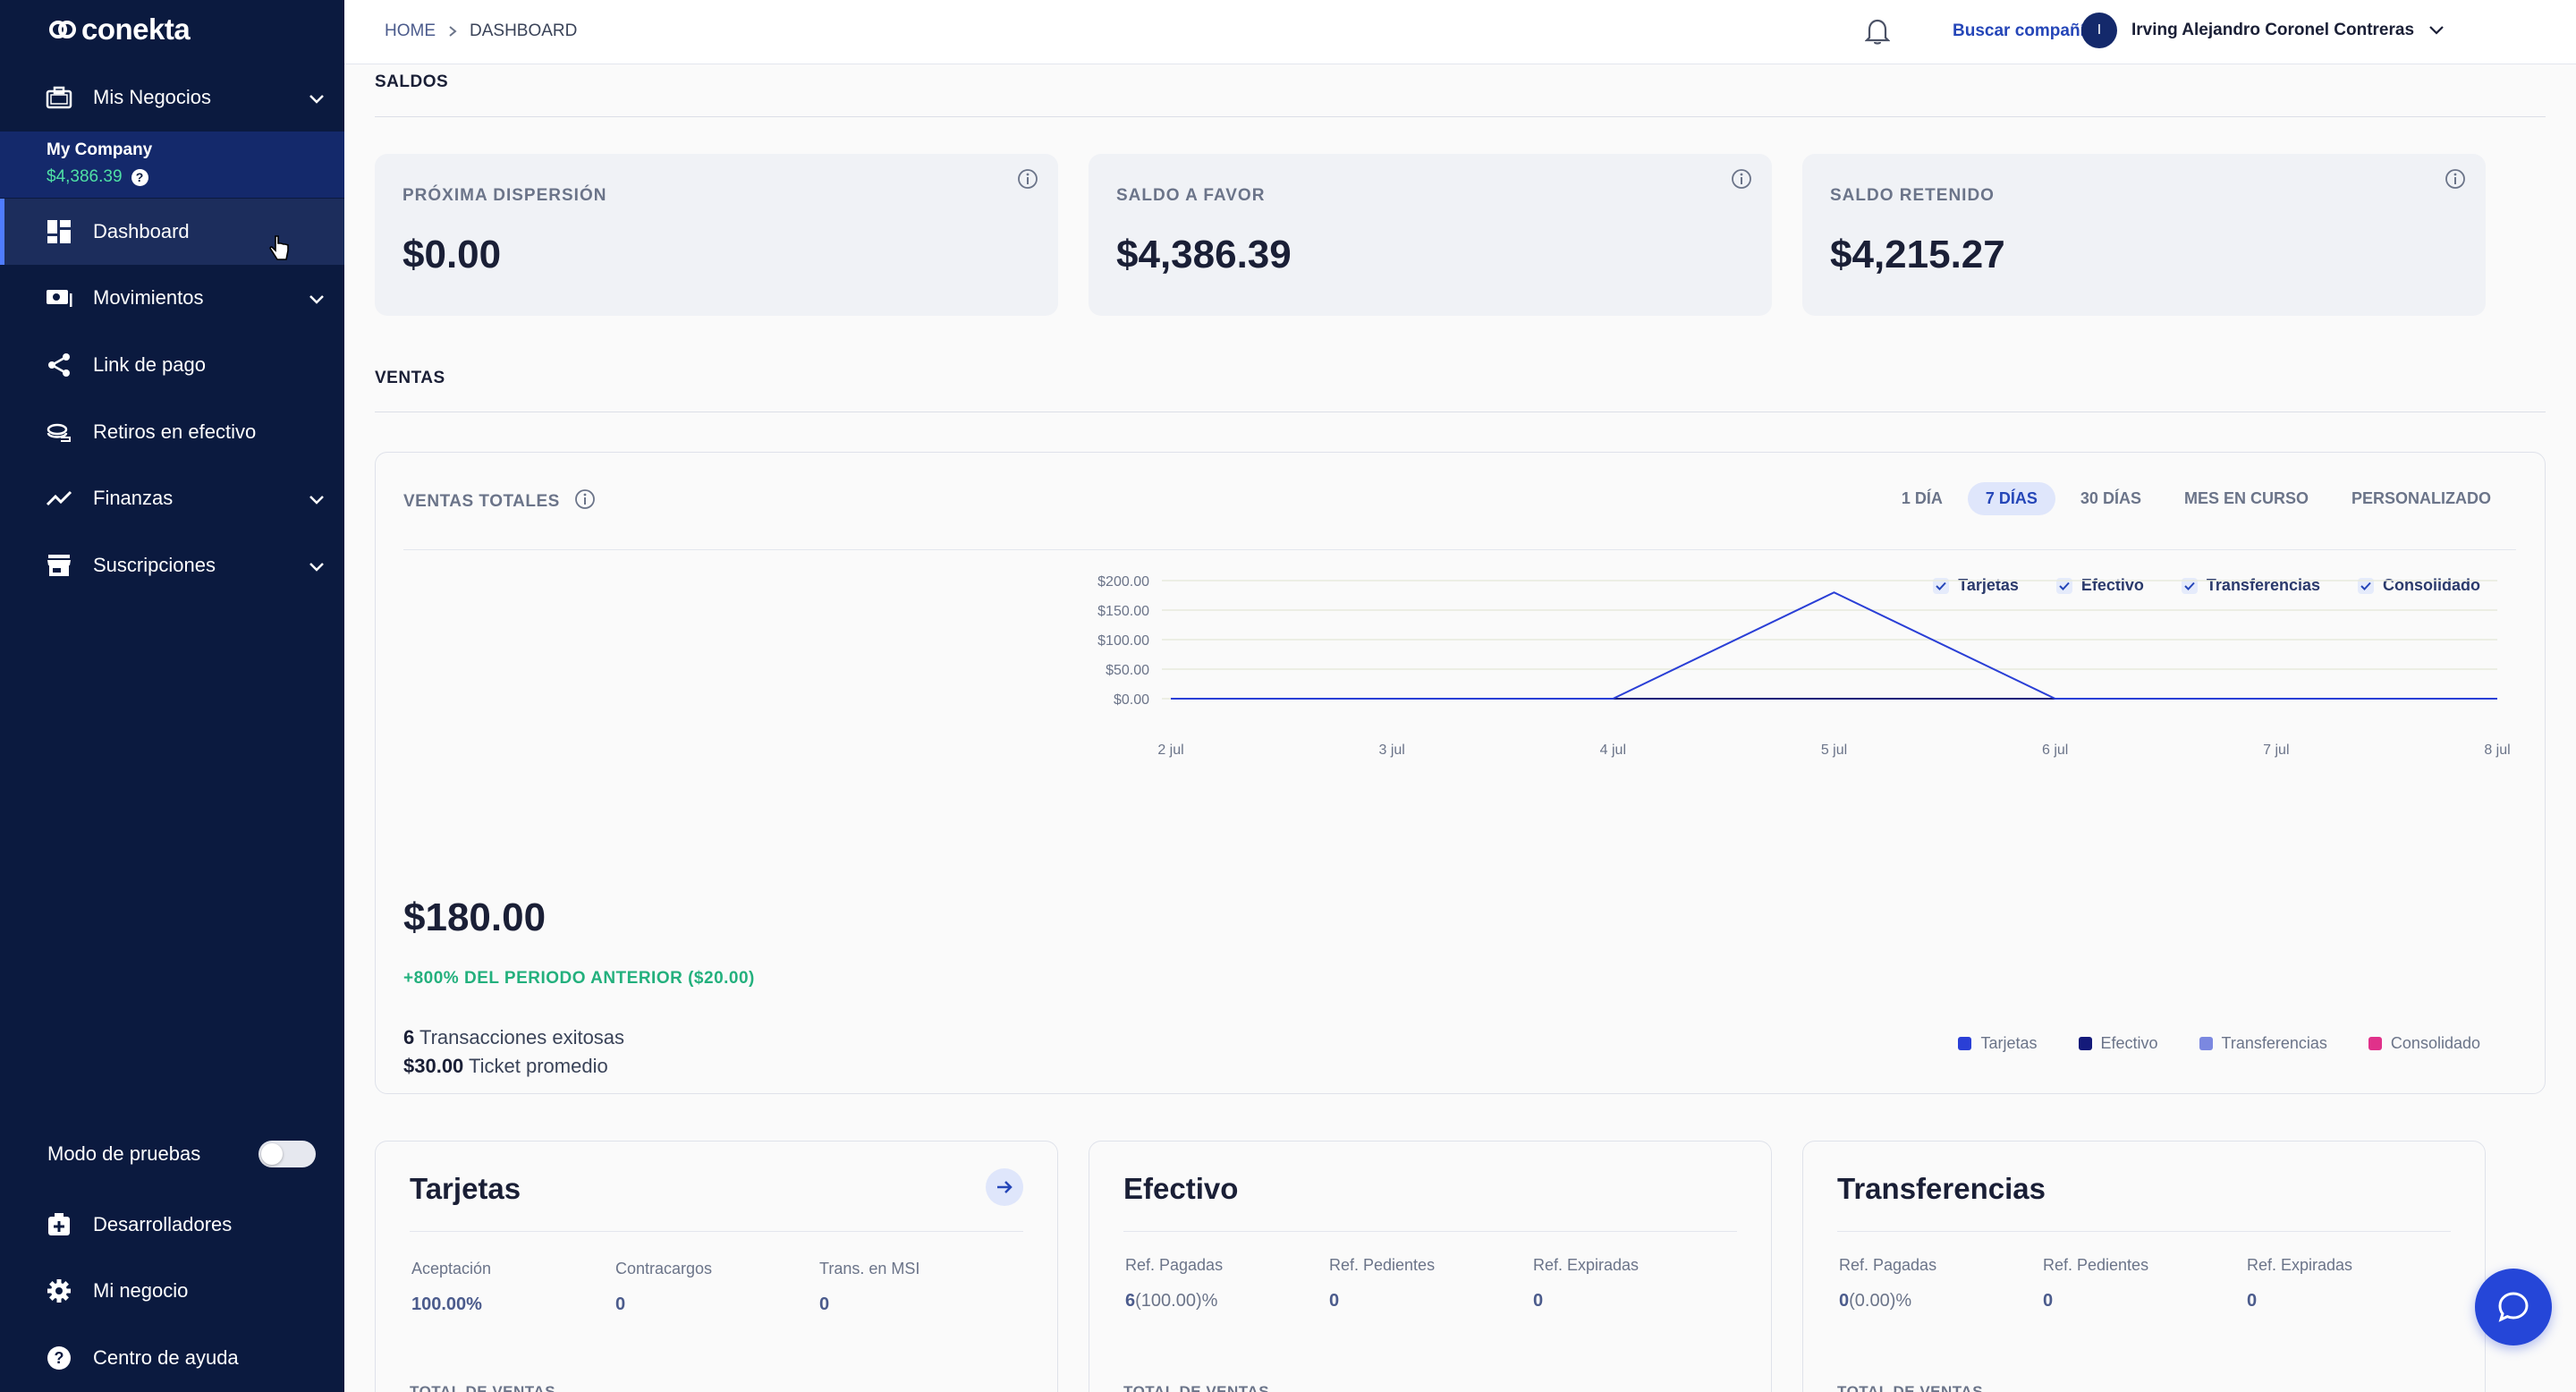 This screenshot has width=2576, height=1392. Describe the element at coordinates (2099, 30) in the screenshot. I see `avatar: I` at that location.